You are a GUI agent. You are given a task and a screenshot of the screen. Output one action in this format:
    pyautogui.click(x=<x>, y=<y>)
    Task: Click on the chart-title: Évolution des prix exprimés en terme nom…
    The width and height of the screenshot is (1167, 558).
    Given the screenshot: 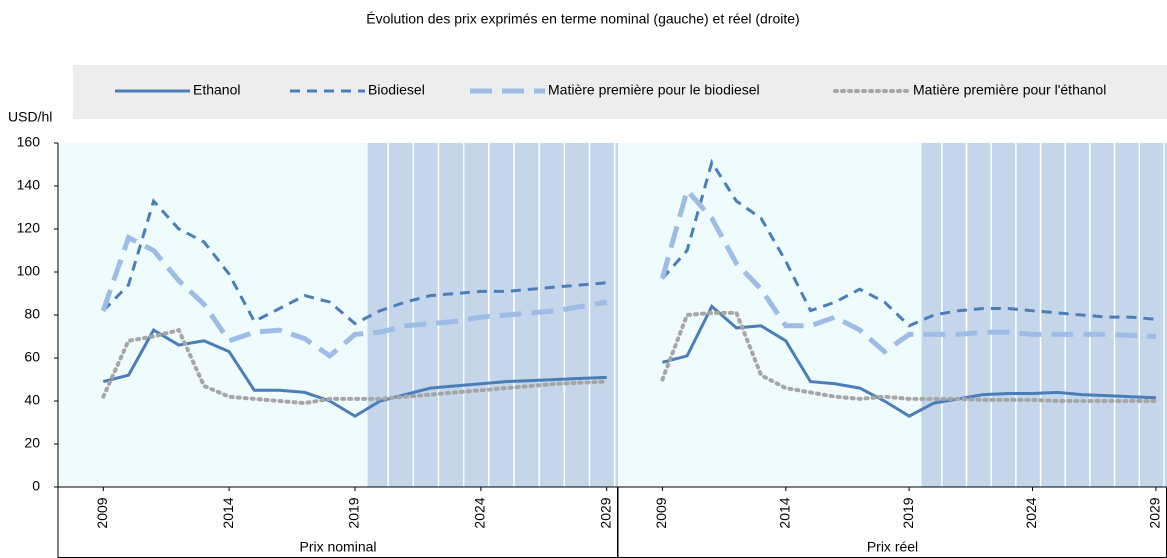 What is the action you would take?
    pyautogui.click(x=582, y=19)
    